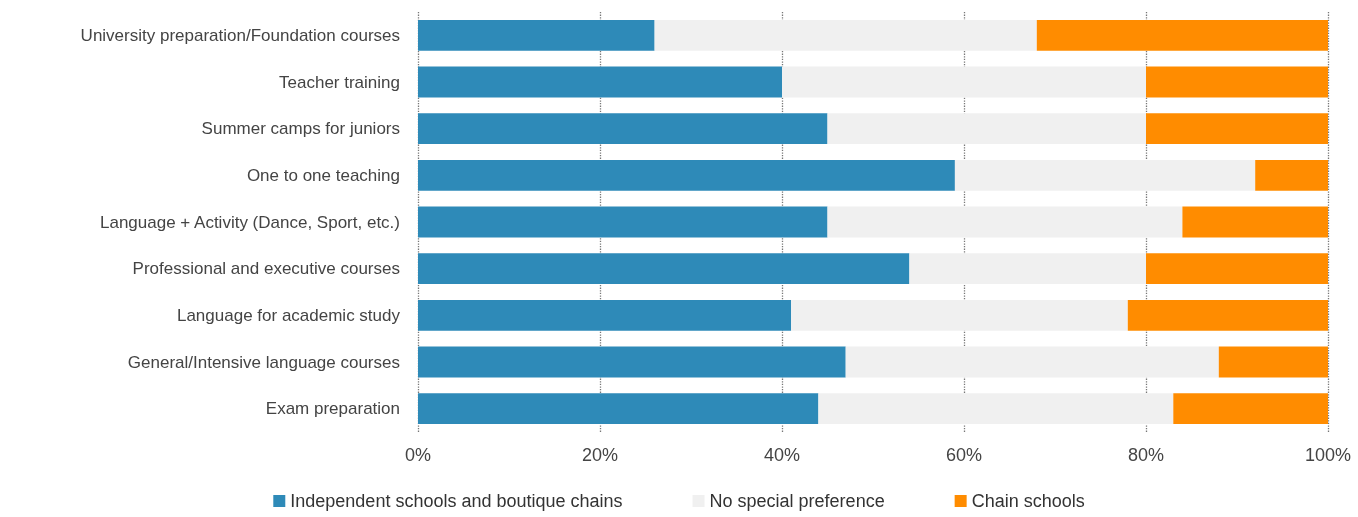 The image size is (1358, 517). I want to click on x-tick-label: 40%, so click(782, 455).